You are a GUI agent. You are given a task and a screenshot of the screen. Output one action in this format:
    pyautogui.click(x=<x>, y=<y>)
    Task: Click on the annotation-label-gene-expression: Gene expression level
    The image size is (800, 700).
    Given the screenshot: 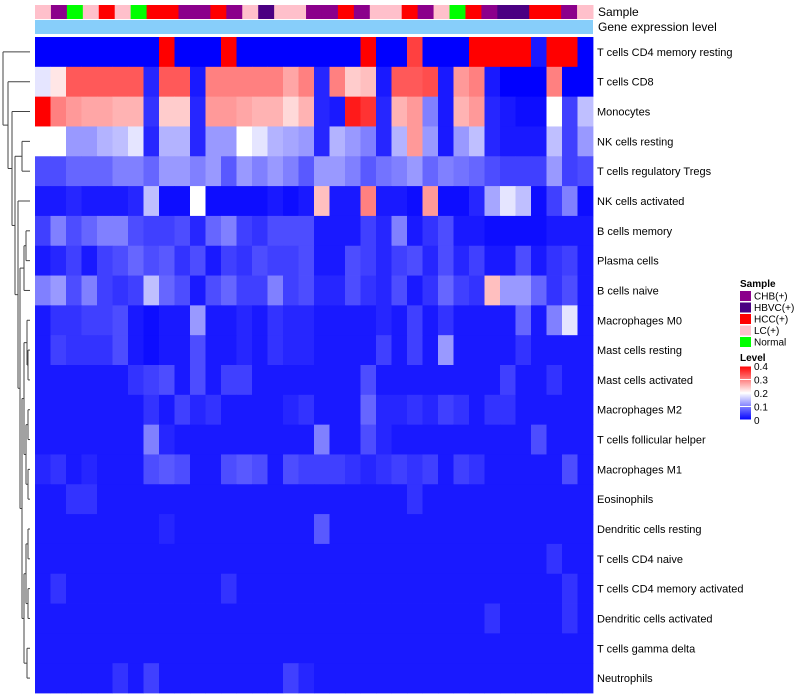 What is the action you would take?
    pyautogui.click(x=657, y=27)
    